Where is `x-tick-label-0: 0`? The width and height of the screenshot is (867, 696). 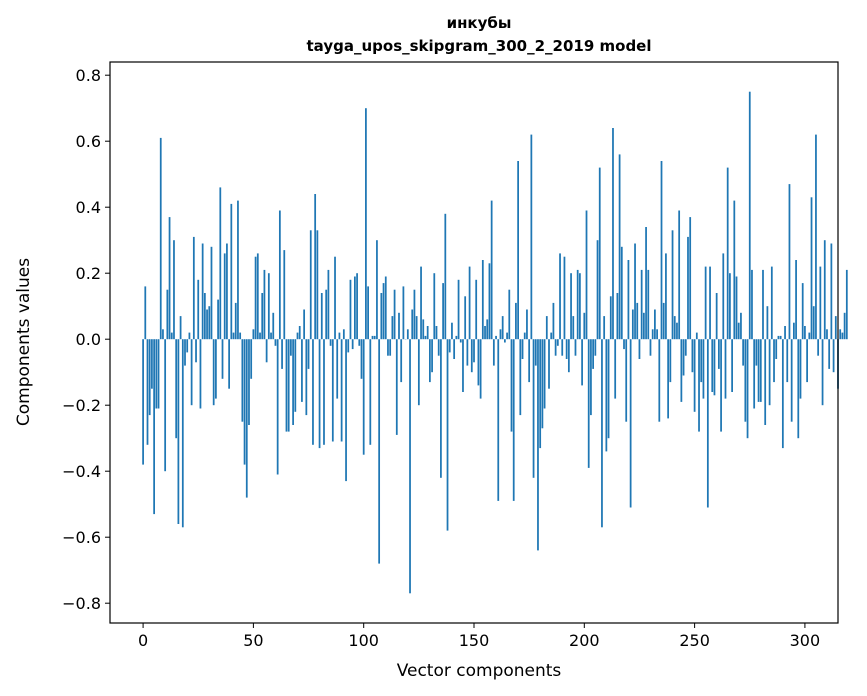
x-tick-label-0: 0 is located at coordinates (143, 640).